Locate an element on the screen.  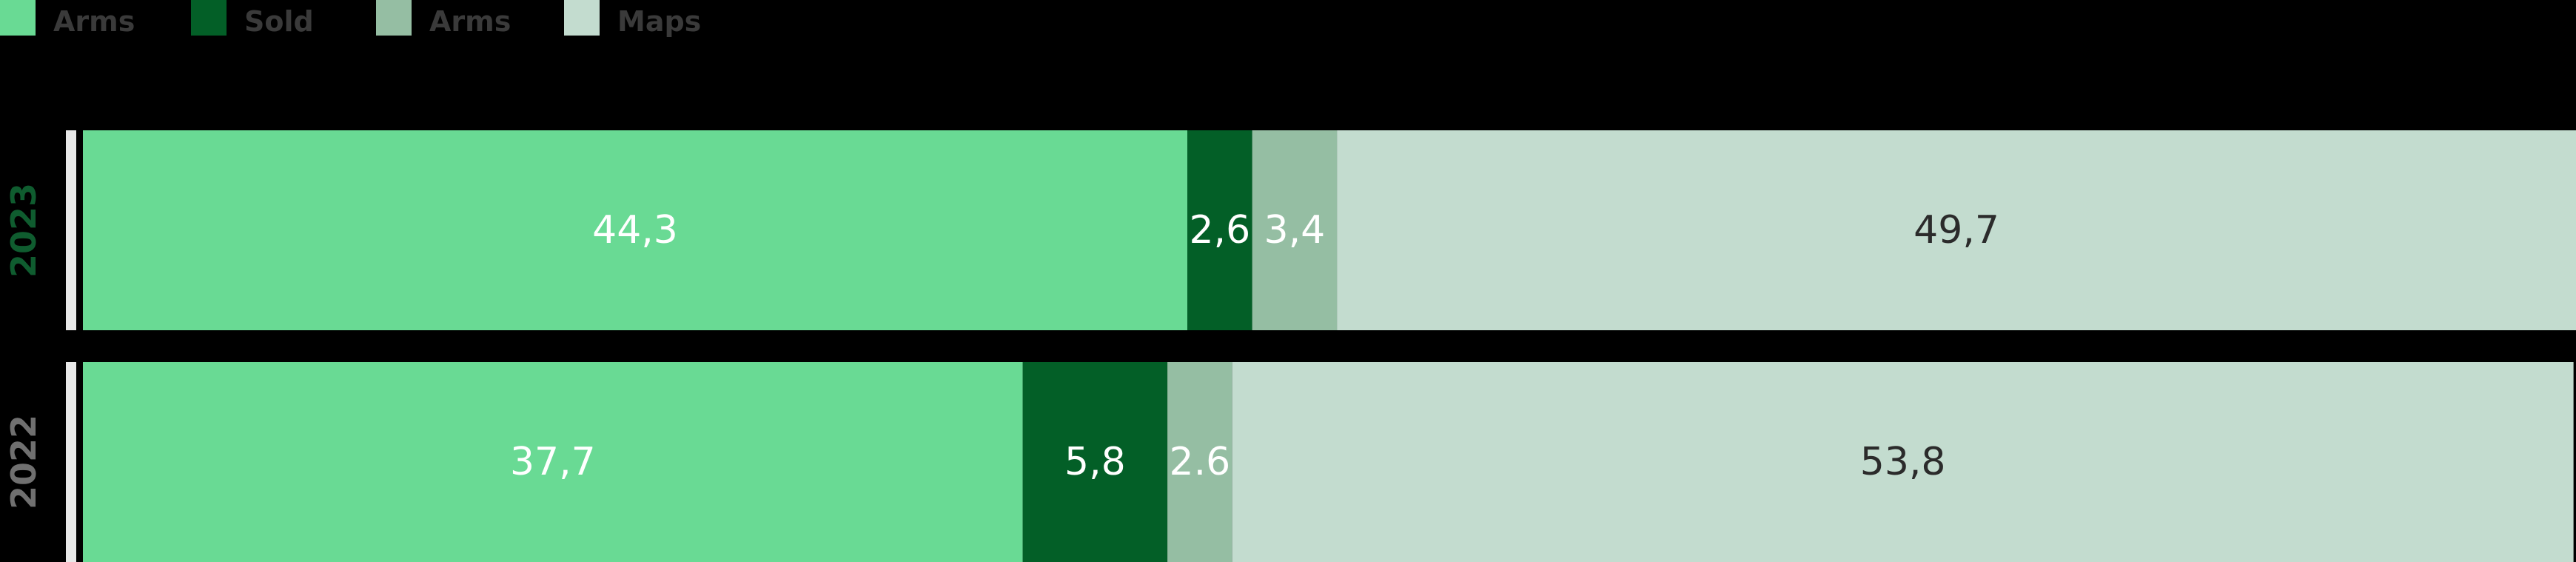
bar-value-label: 49,7 is located at coordinates (1956, 230).